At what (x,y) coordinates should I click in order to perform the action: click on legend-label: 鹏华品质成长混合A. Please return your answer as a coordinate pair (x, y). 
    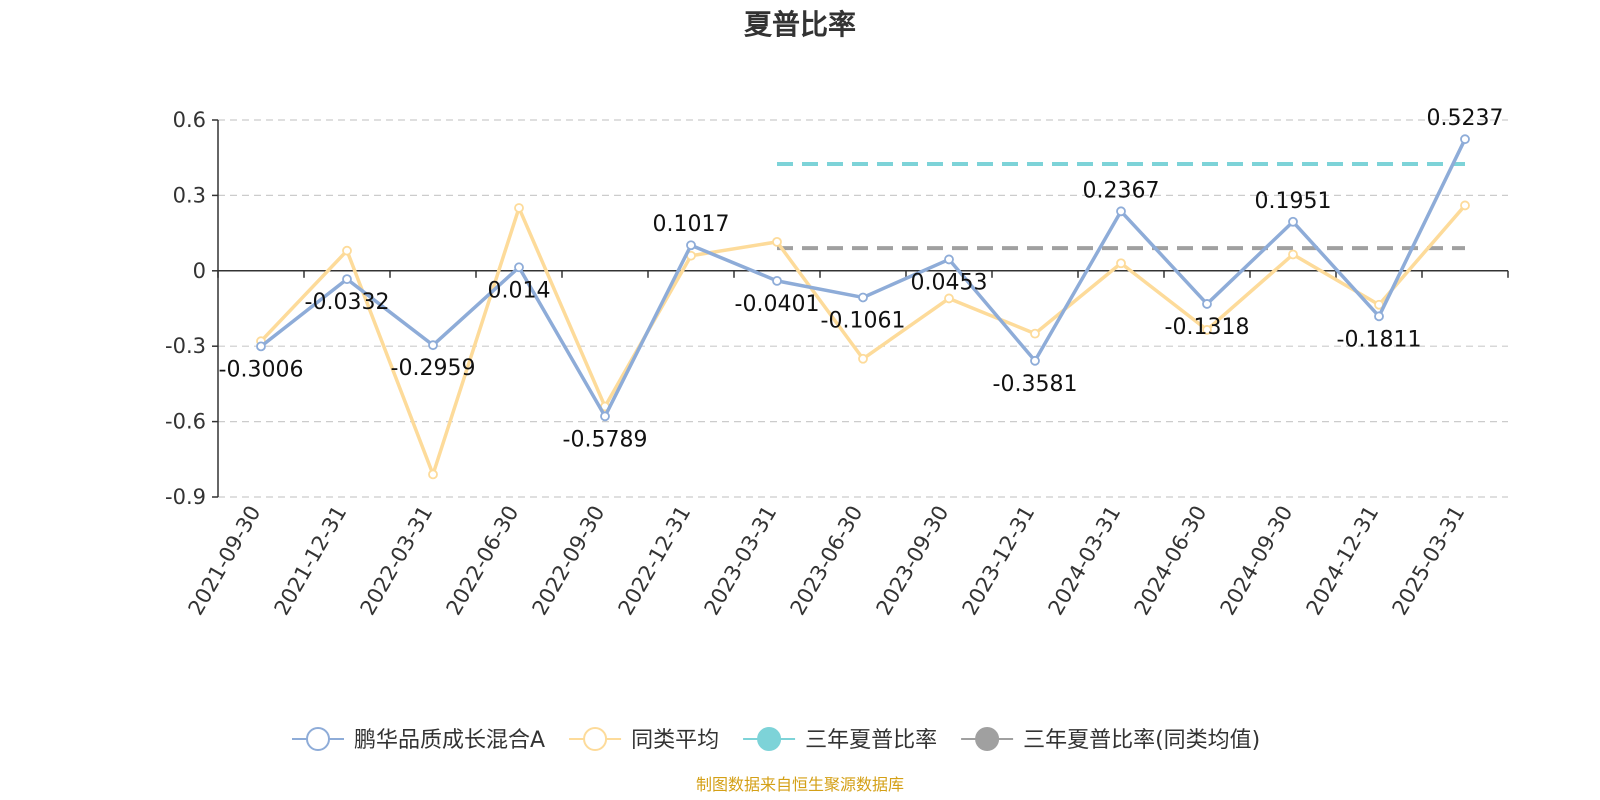
    Looking at the image, I should click on (449, 740).